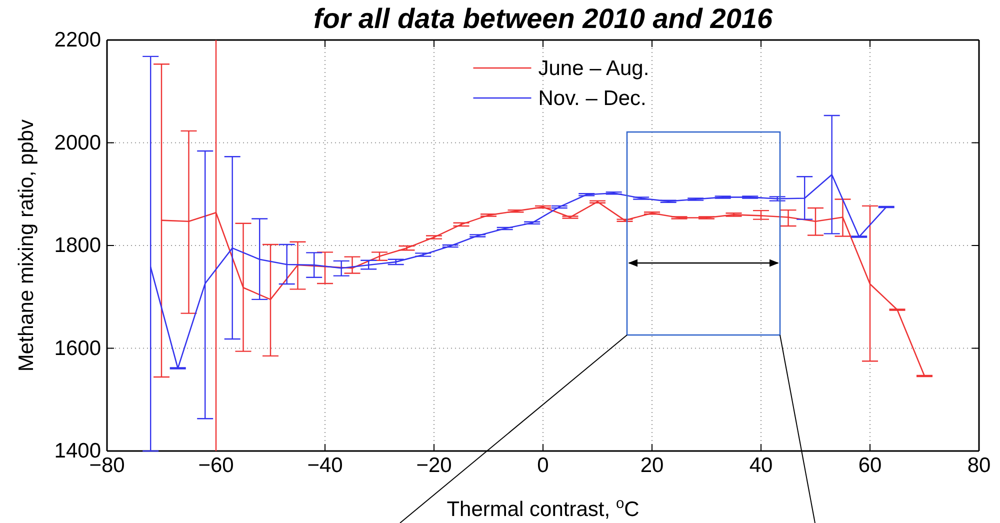 This screenshot has width=1000, height=523. Describe the element at coordinates (216, 465) in the screenshot. I see `x-tick-label: −60` at that location.